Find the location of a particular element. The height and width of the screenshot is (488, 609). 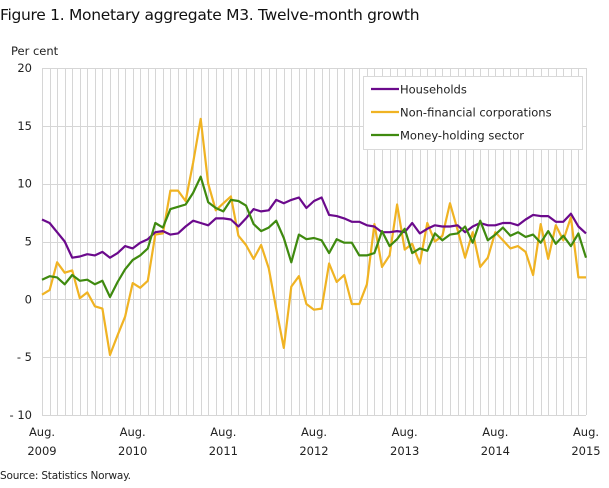

y-tick-label: - 5 is located at coordinates (24, 357).